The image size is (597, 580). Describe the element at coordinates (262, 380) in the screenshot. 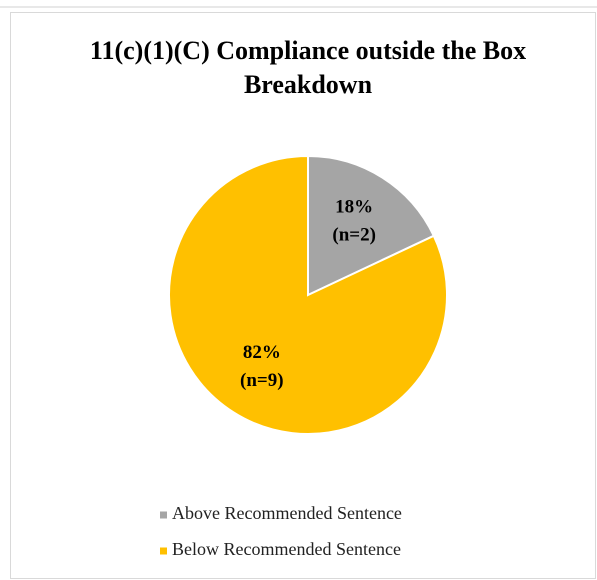

I see `count-label: (n=9)` at that location.